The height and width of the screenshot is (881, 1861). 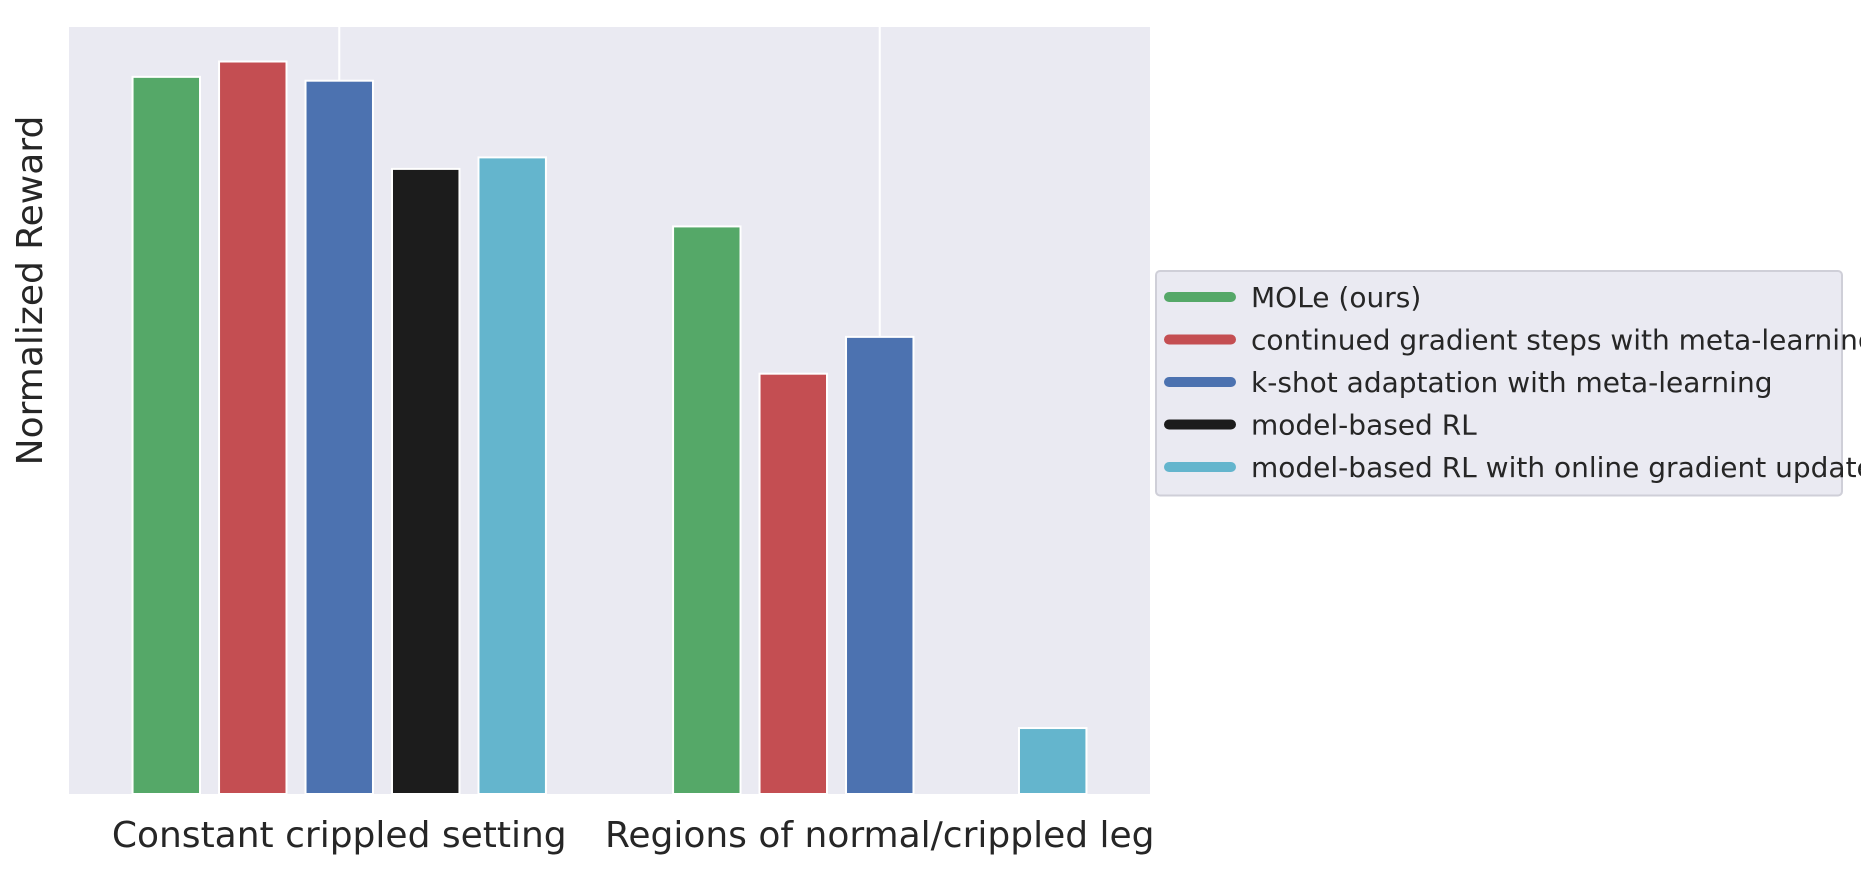 I want to click on legend-label-3: model-based RL, so click(x=1364, y=425).